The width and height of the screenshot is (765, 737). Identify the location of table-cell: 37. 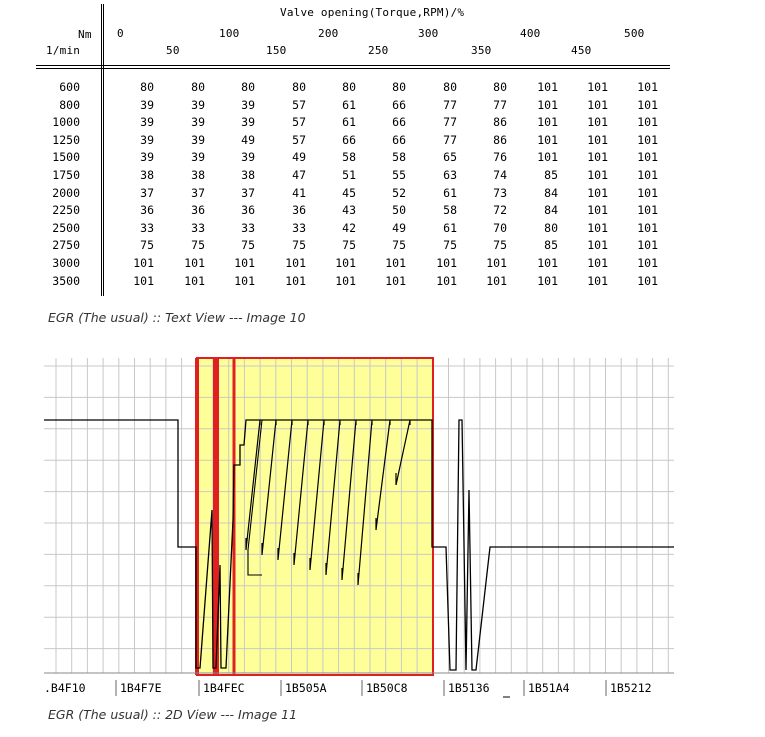
(147, 192).